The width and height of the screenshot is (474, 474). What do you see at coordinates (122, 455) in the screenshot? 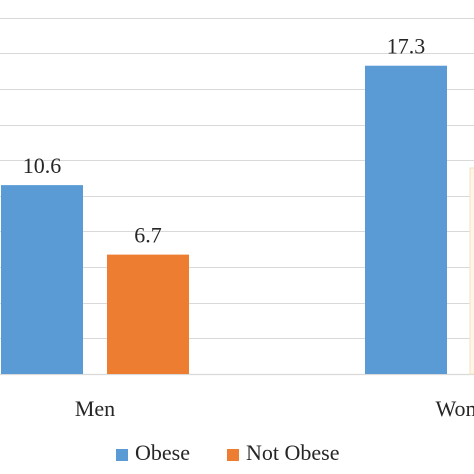
I see `legend-swatch-obese` at bounding box center [122, 455].